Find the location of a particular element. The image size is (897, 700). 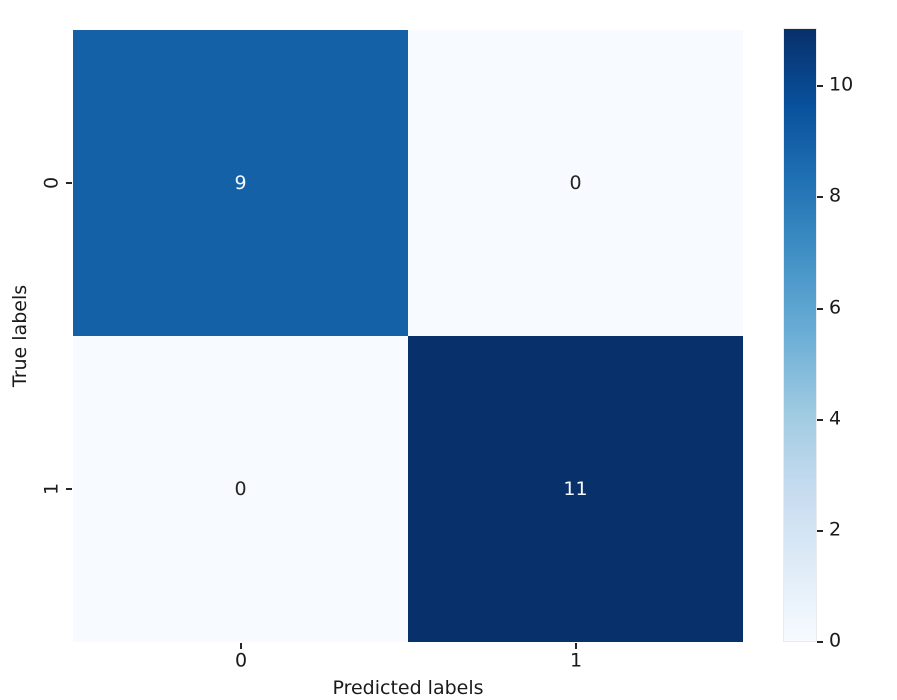

colorbar-tick-label: 8 is located at coordinates (835, 195).